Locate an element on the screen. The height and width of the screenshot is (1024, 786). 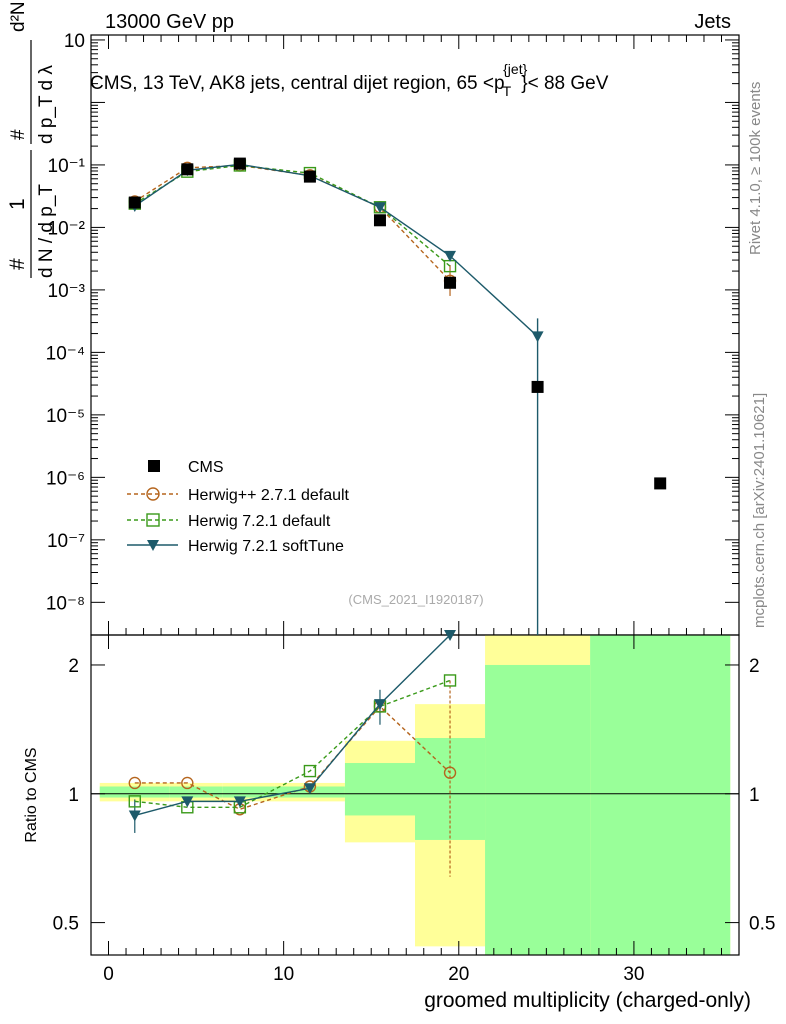
legend-marker-herwig721 is located at coordinates (153, 520).